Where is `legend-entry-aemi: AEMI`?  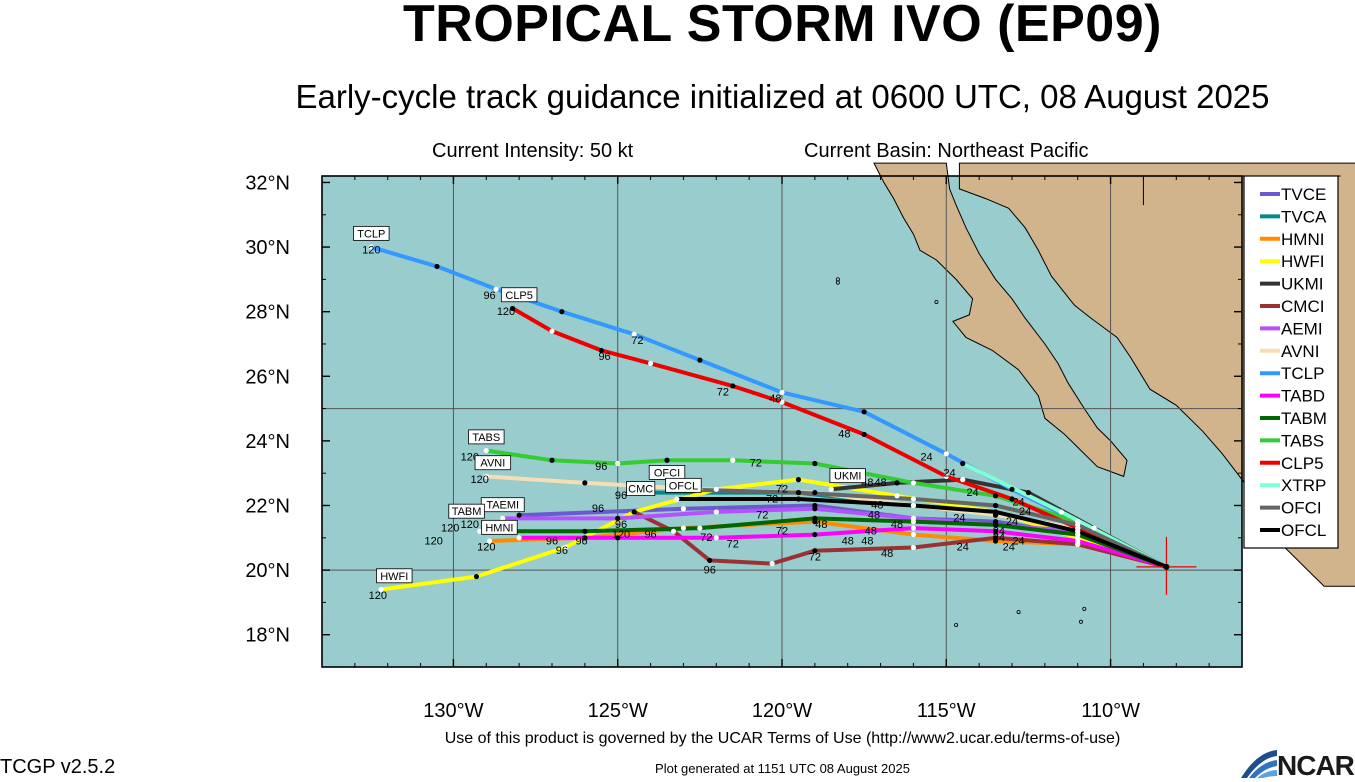
legend-entry-aemi: AEMI is located at coordinates (1302, 328).